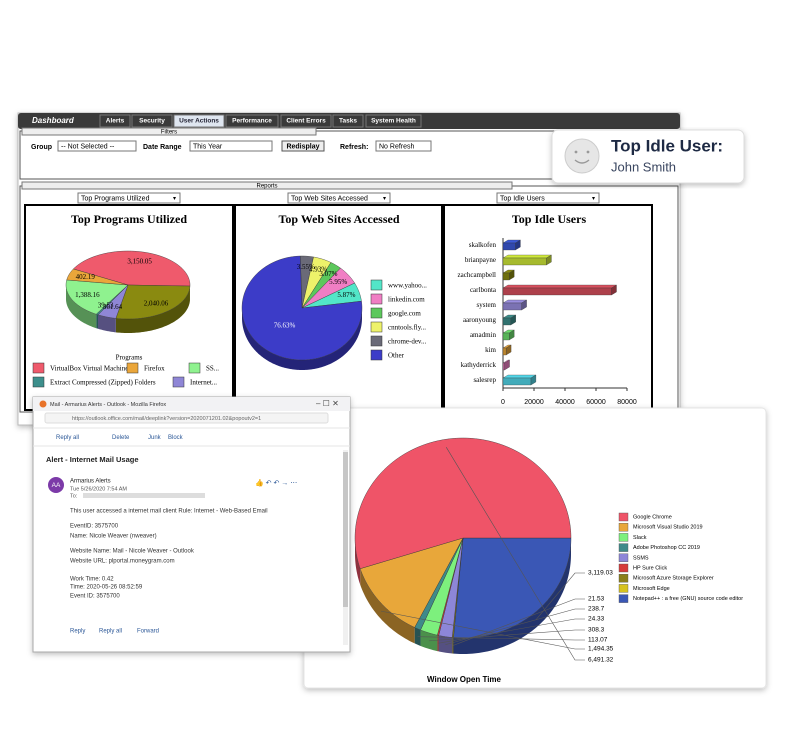 The width and height of the screenshot is (794, 752). I want to click on y-tick-label: zachcampbell, so click(477, 275).